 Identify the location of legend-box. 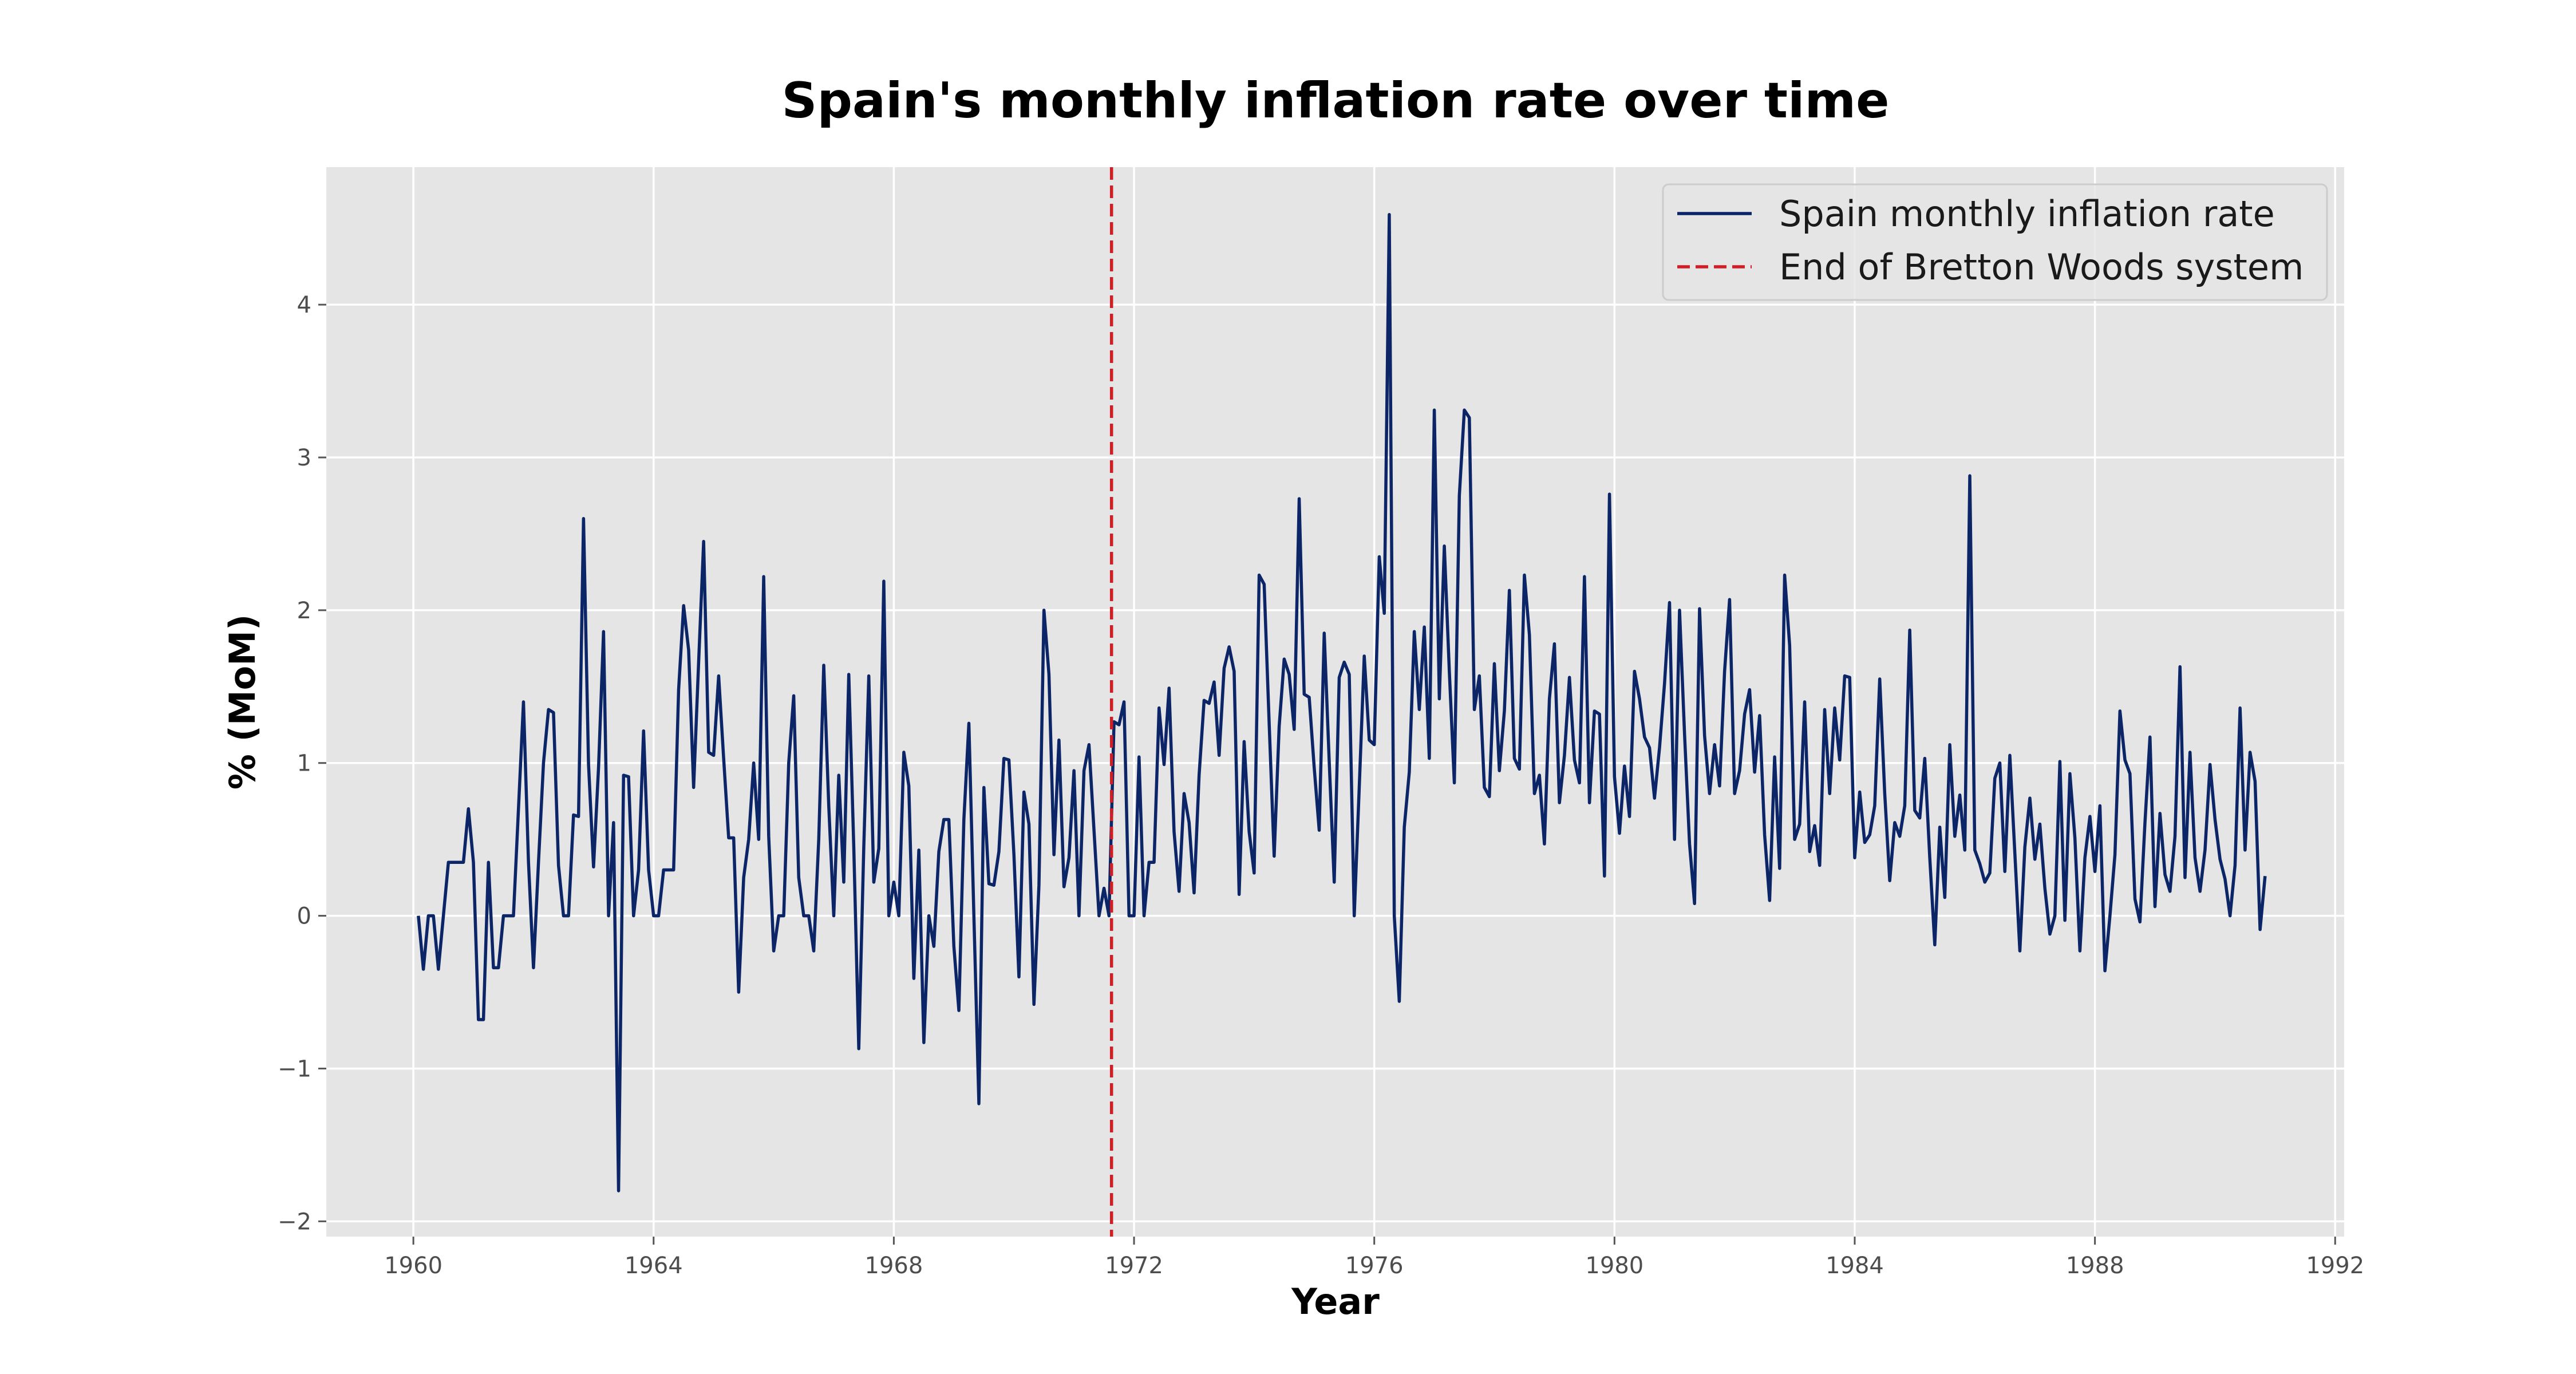
(1995, 242).